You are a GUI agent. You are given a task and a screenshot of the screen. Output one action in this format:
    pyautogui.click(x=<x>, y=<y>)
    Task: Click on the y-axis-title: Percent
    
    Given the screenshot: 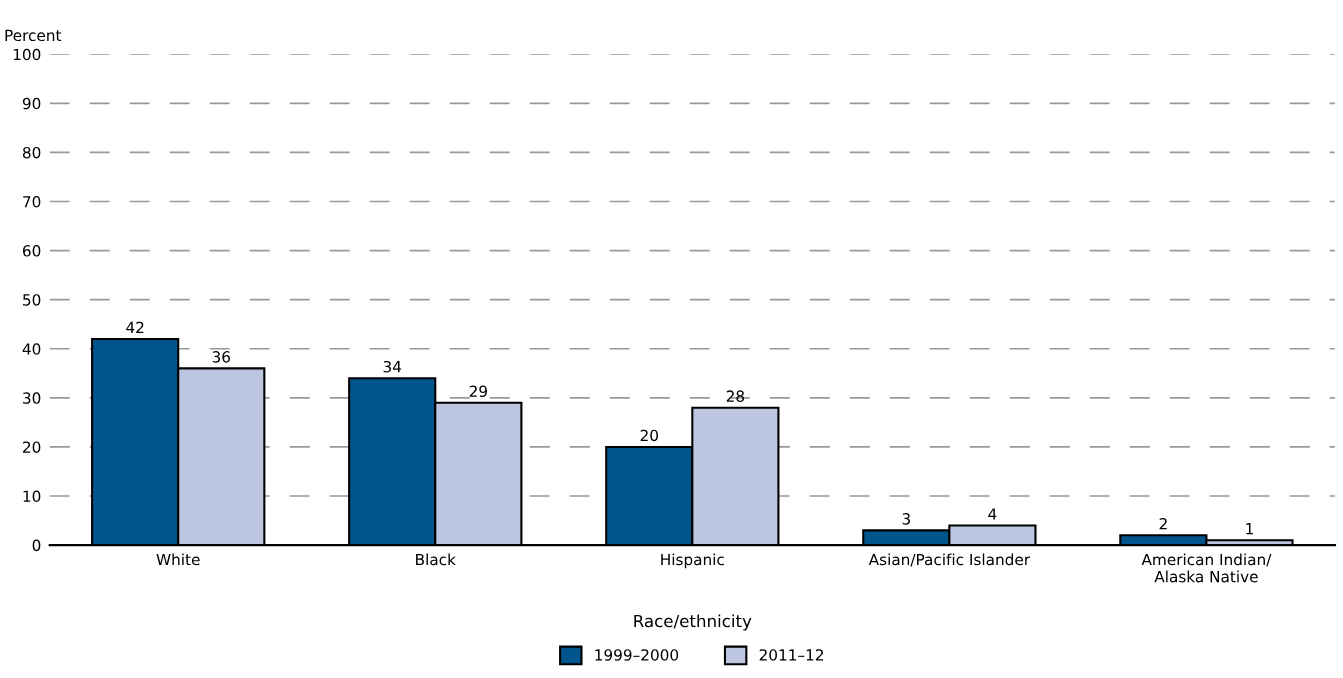 What is the action you would take?
    pyautogui.click(x=33, y=35)
    